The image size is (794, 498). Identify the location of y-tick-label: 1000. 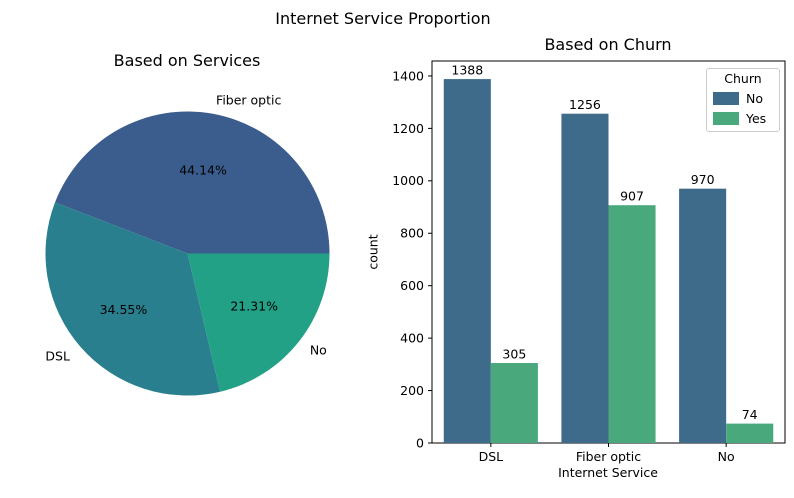
(408, 180).